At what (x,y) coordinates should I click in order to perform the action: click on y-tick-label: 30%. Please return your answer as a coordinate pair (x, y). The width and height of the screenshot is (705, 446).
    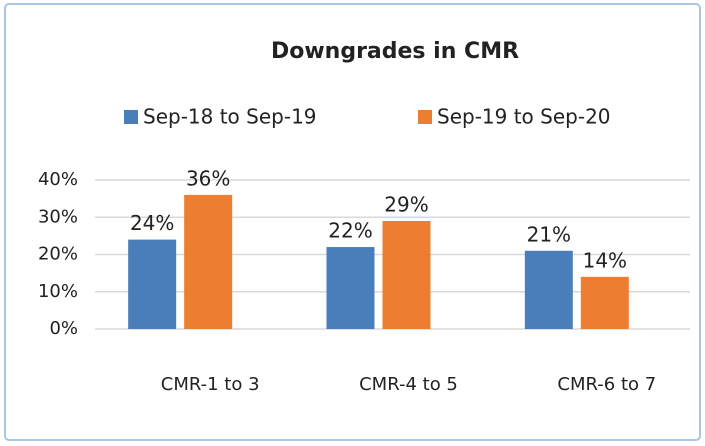
    Looking at the image, I should click on (58, 216).